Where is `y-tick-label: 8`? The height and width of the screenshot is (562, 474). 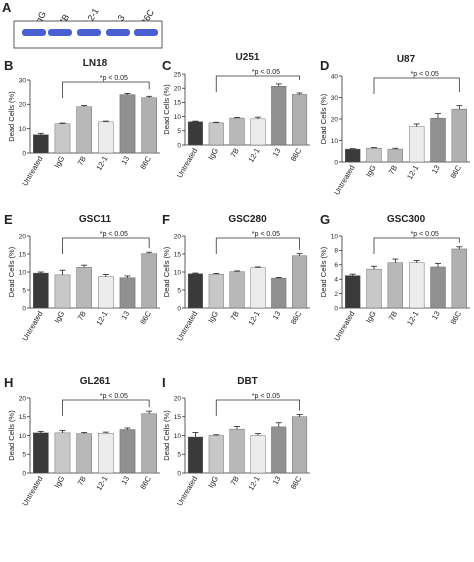 y-tick-label: 8 is located at coordinates (336, 251).